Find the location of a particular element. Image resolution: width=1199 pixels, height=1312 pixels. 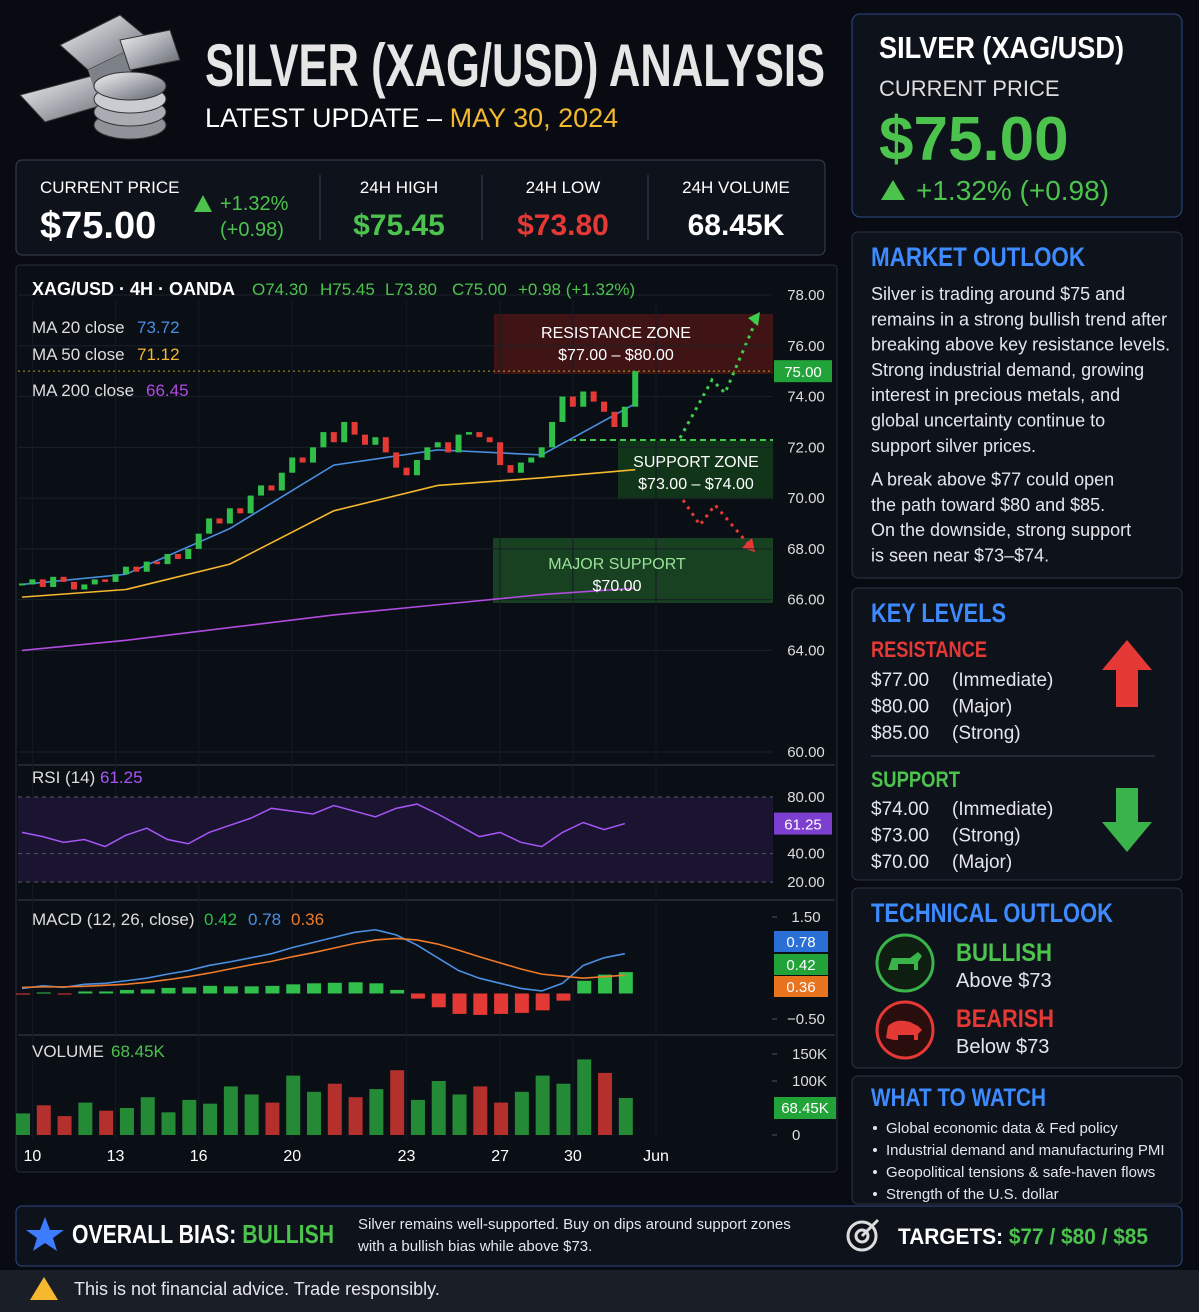

ohlc: L73.80 is located at coordinates (411, 289).